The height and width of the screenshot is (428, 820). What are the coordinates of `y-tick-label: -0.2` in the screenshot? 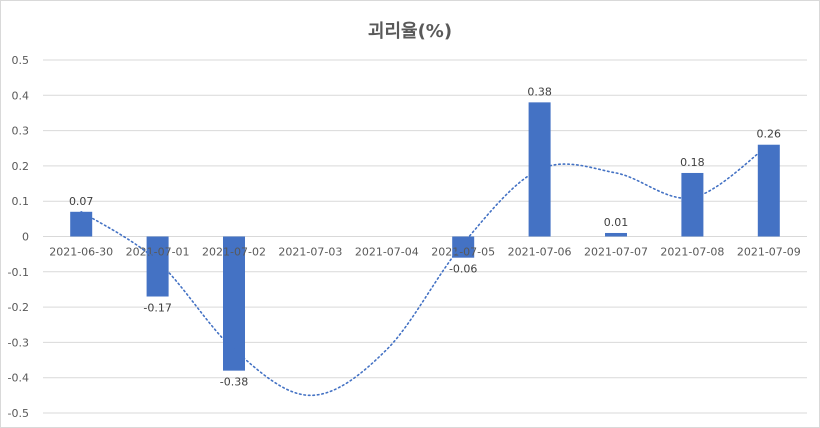 It's located at (18, 307).